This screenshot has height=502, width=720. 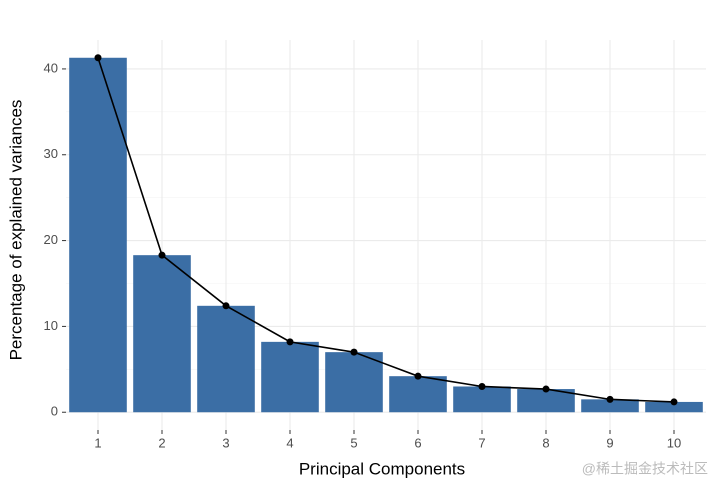 What do you see at coordinates (609, 442) in the screenshot?
I see `x-tick-label: 9` at bounding box center [609, 442].